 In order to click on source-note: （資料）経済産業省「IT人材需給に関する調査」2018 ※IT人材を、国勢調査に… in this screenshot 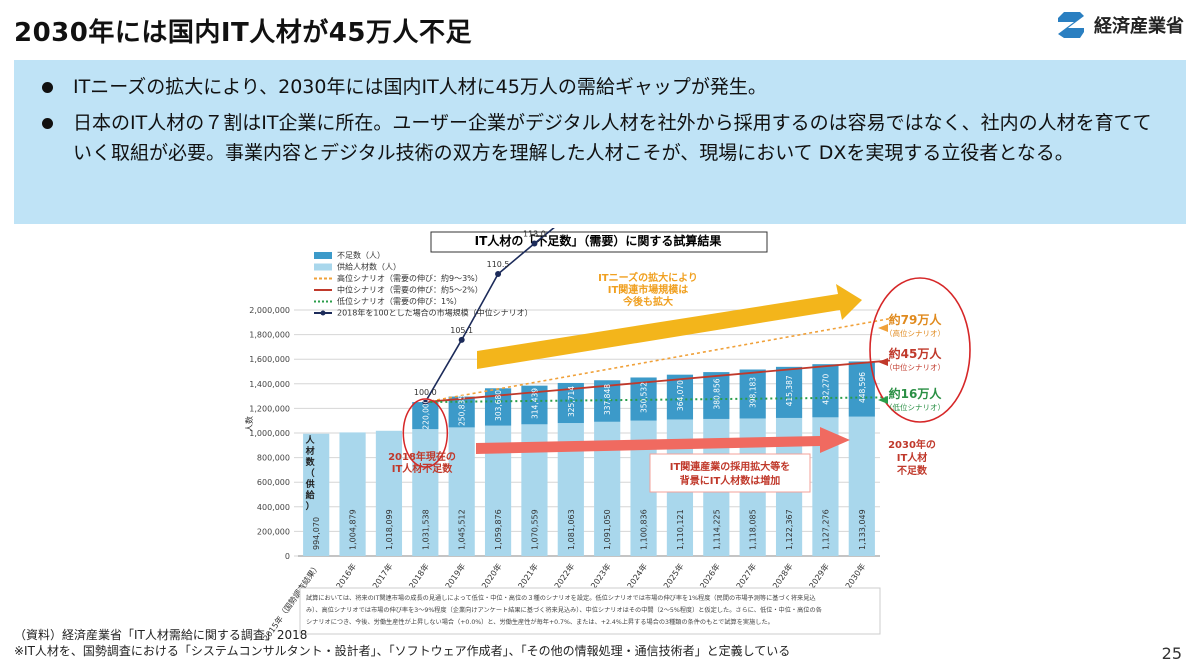, I will do `click(402, 643)`.